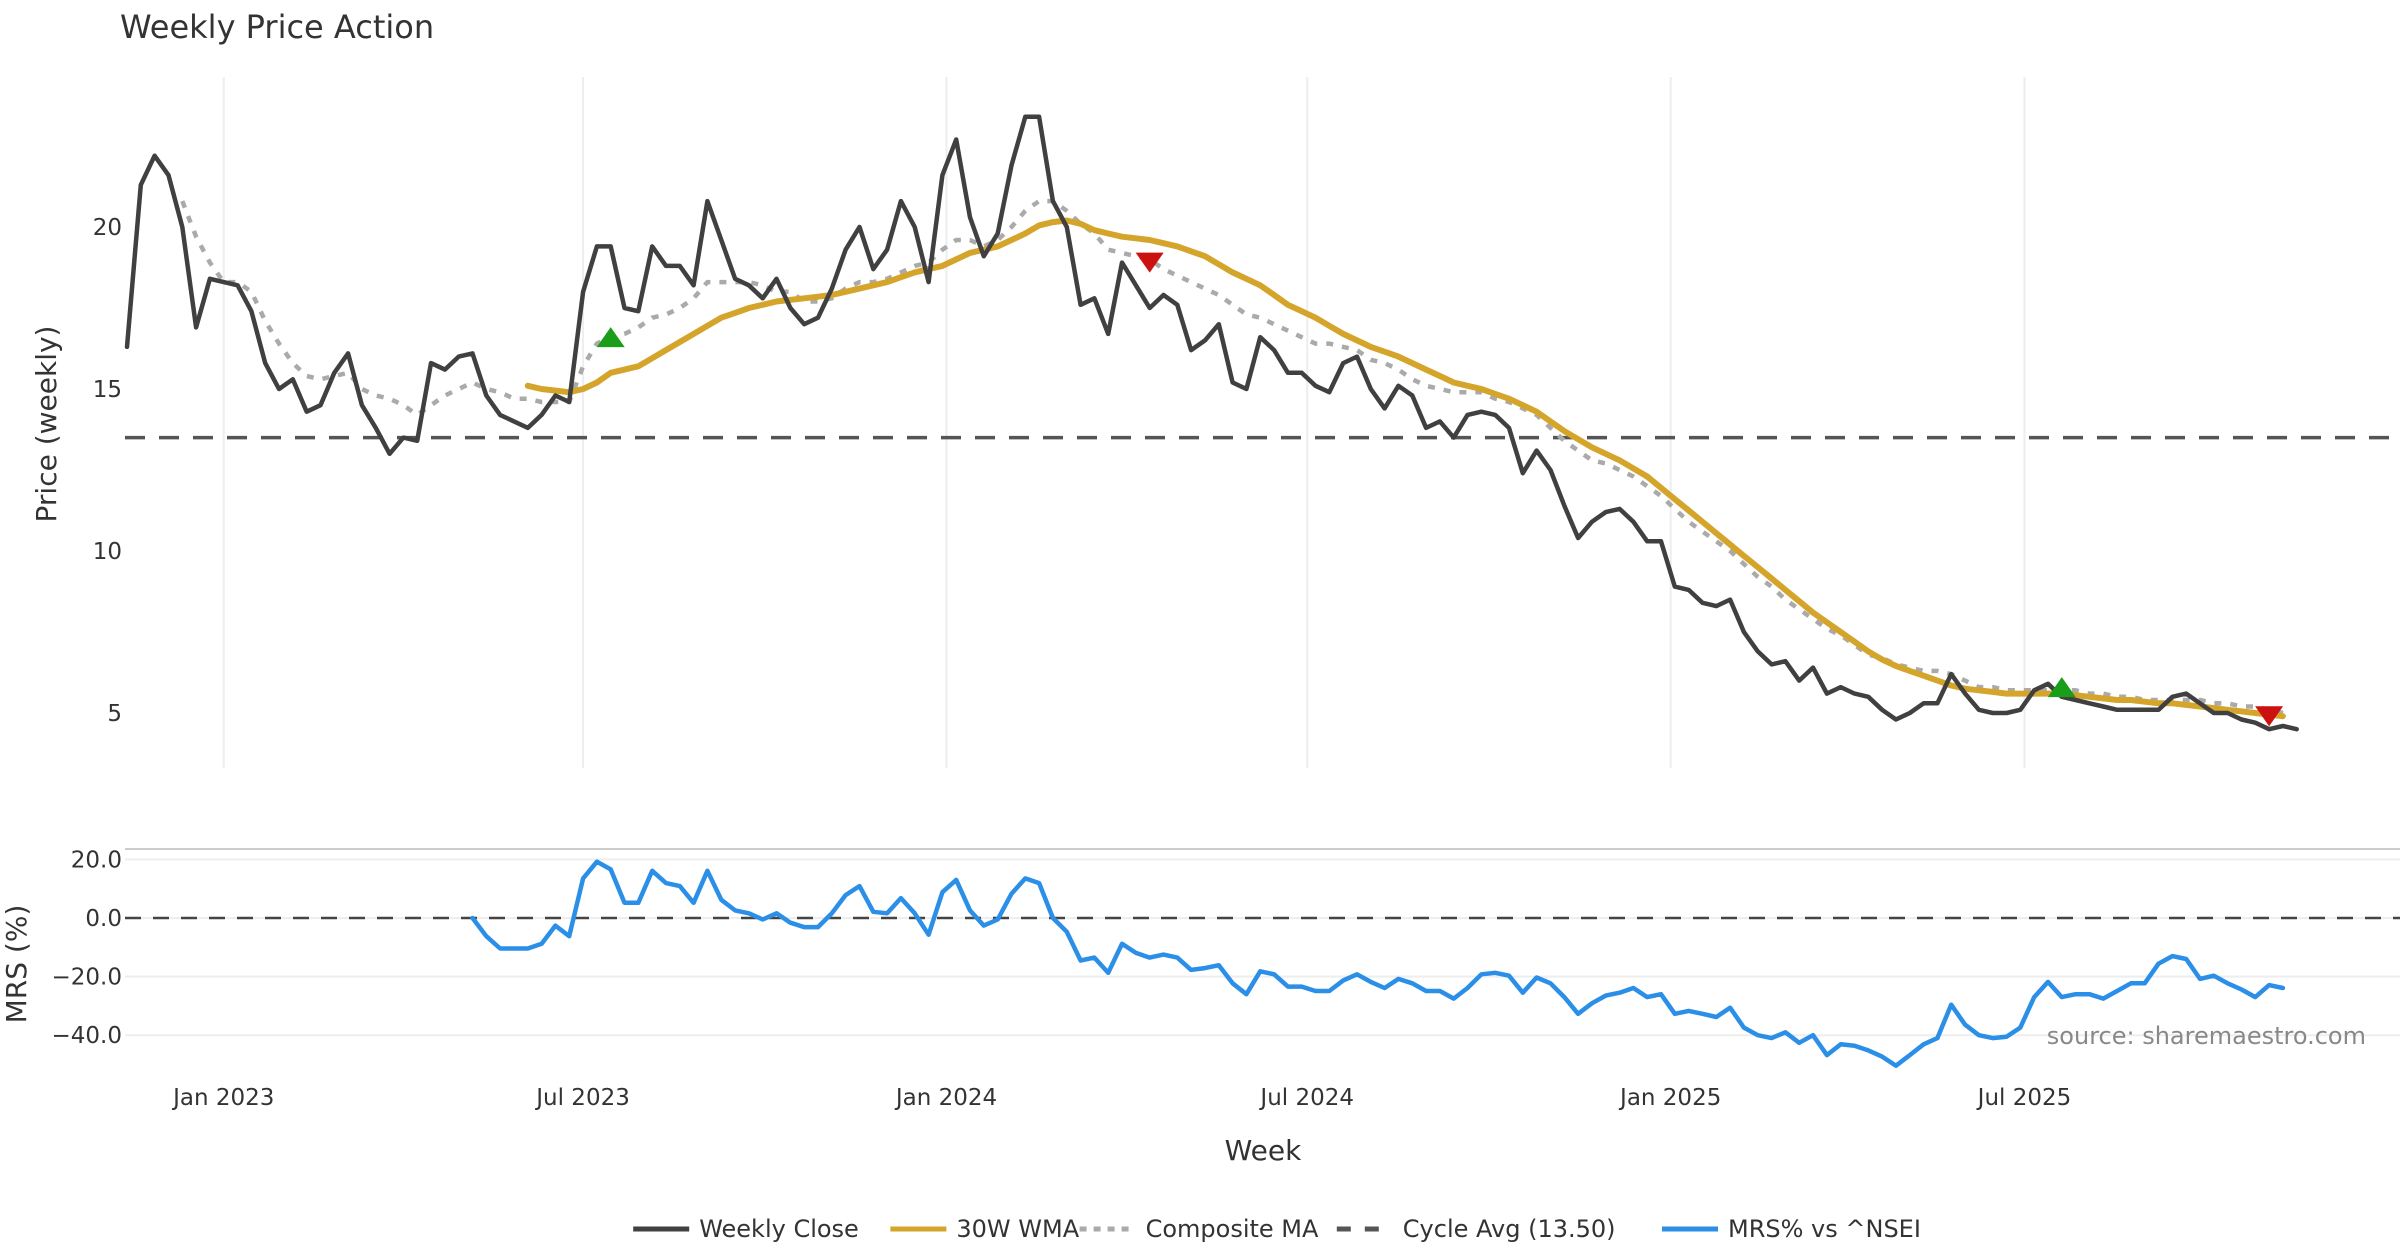 Image resolution: width=2400 pixels, height=1260 pixels. I want to click on price-y-tick-label: 20, so click(107, 228).